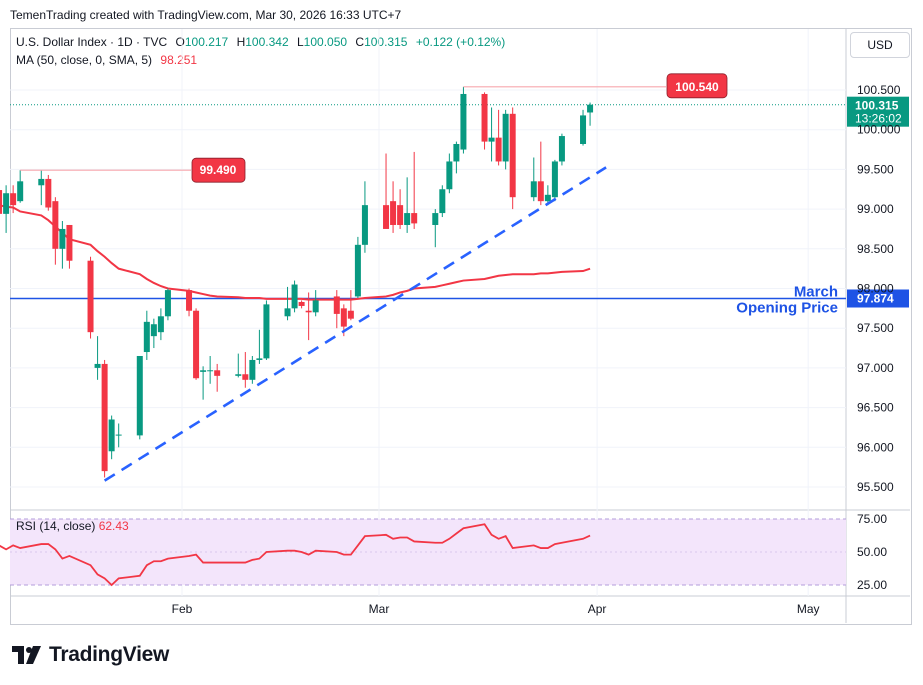  What do you see at coordinates (360, 42) in the screenshot?
I see `close-label: C` at bounding box center [360, 42].